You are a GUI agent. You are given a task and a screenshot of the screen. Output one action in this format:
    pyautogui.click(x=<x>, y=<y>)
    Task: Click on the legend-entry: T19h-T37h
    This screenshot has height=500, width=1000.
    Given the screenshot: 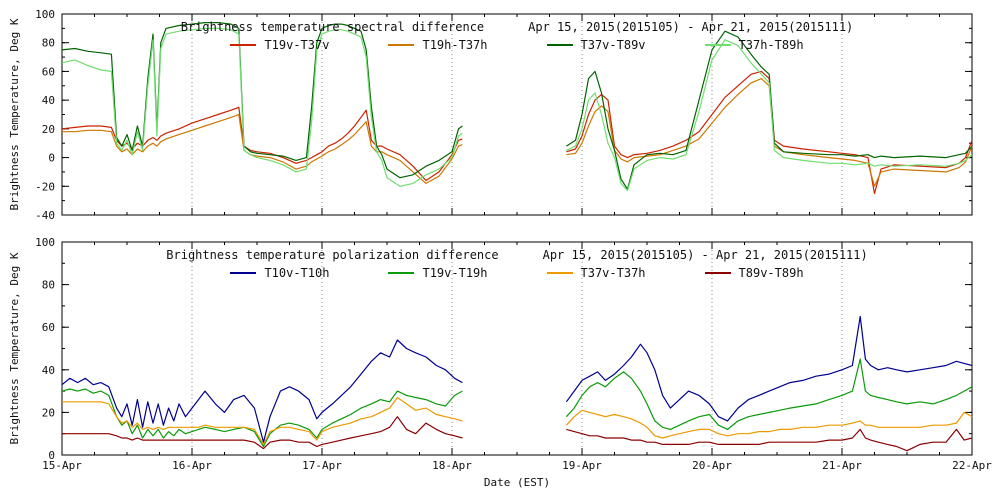 What is the action you would take?
    pyautogui.click(x=438, y=45)
    